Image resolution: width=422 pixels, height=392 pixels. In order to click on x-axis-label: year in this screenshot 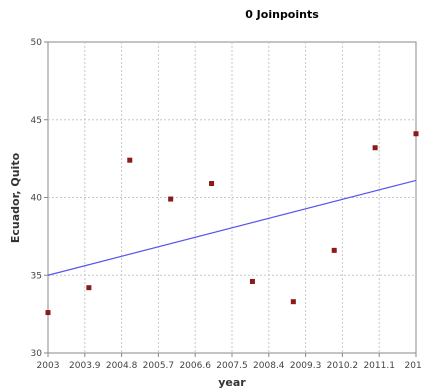, I will do `click(232, 382)`.